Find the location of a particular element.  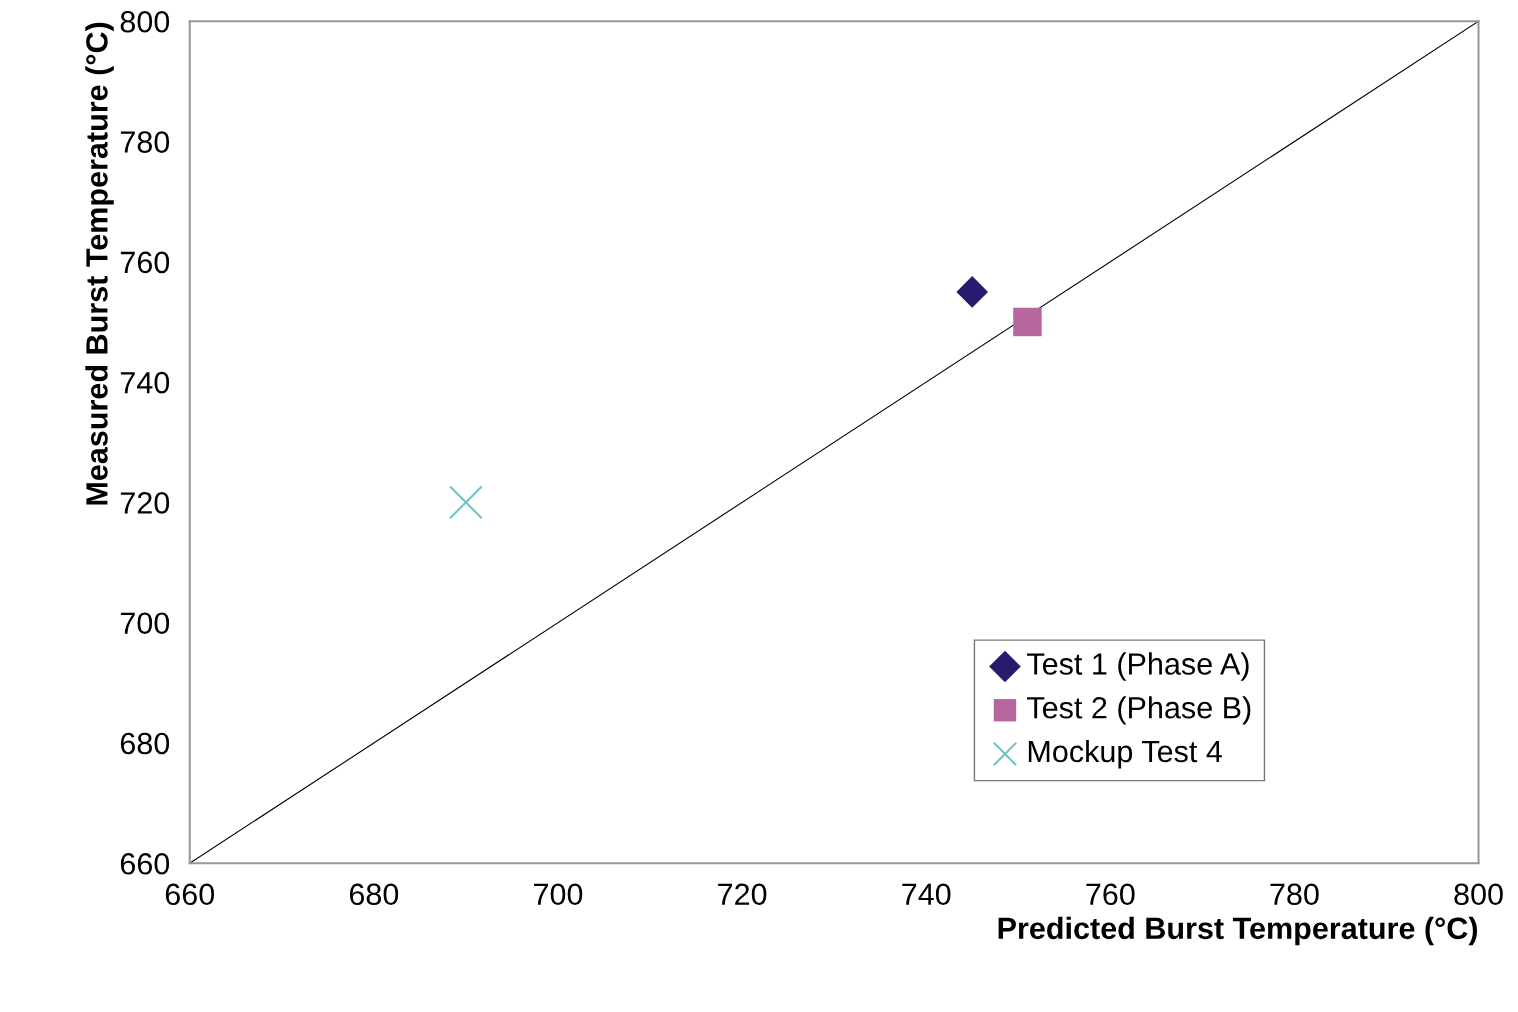

legend-label: Test 1 (Phase A) is located at coordinates (1138, 666).